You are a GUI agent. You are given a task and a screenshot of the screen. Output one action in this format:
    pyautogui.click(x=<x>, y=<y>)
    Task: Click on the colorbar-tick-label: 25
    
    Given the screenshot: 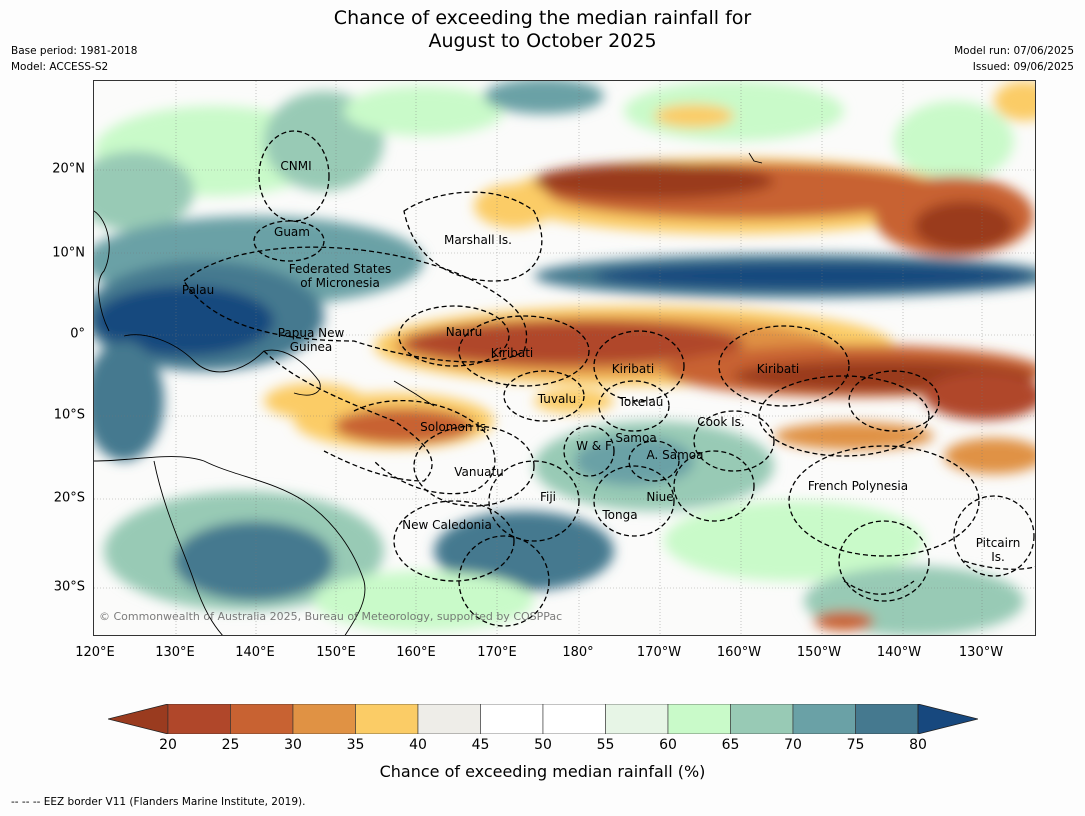 What is the action you would take?
    pyautogui.click(x=230, y=745)
    